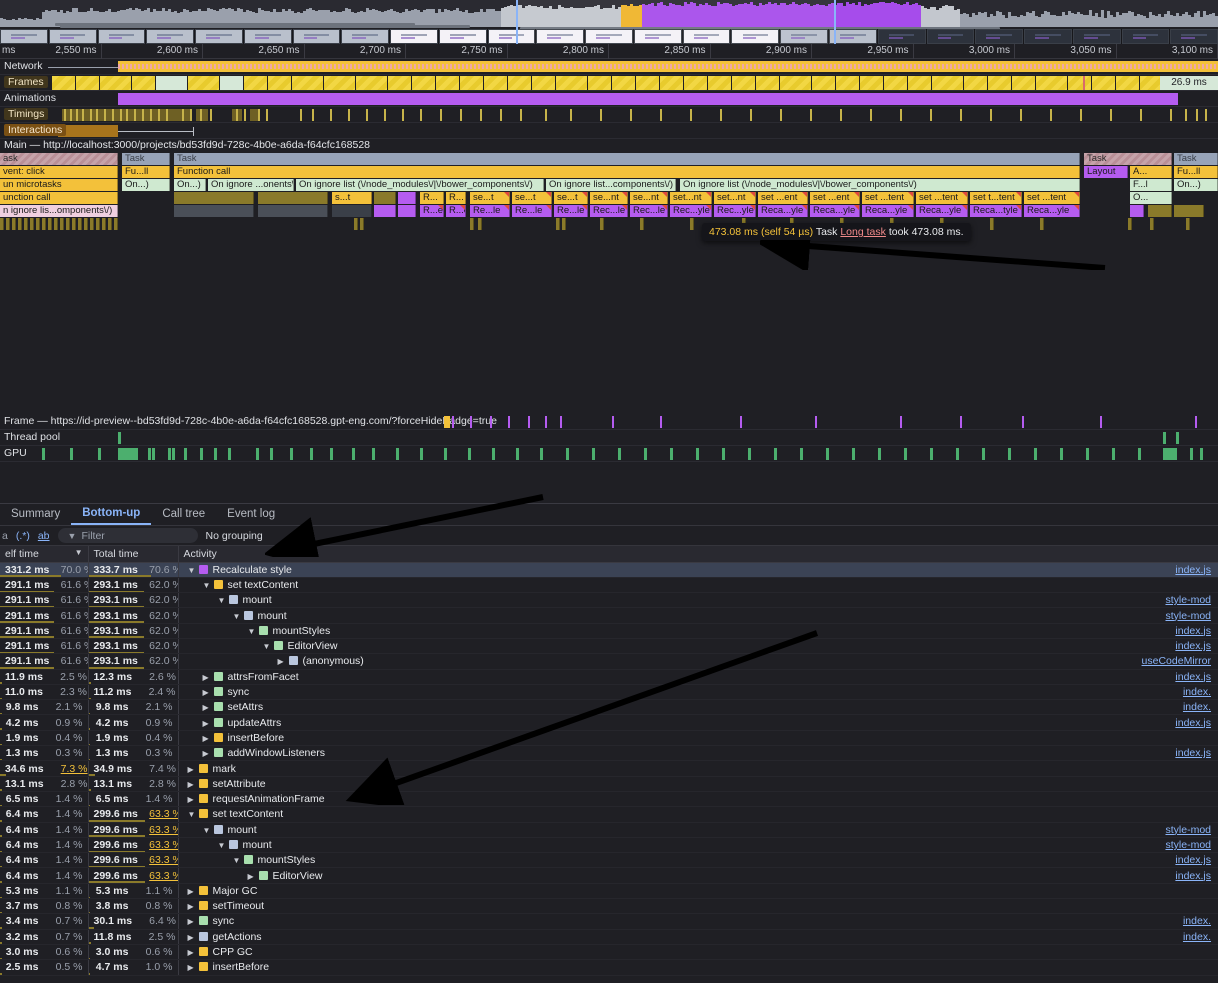 Image resolution: width=1218 pixels, height=983 pixels. Describe the element at coordinates (127, 535) in the screenshot. I see `filter-input: ▼ Filter` at that location.